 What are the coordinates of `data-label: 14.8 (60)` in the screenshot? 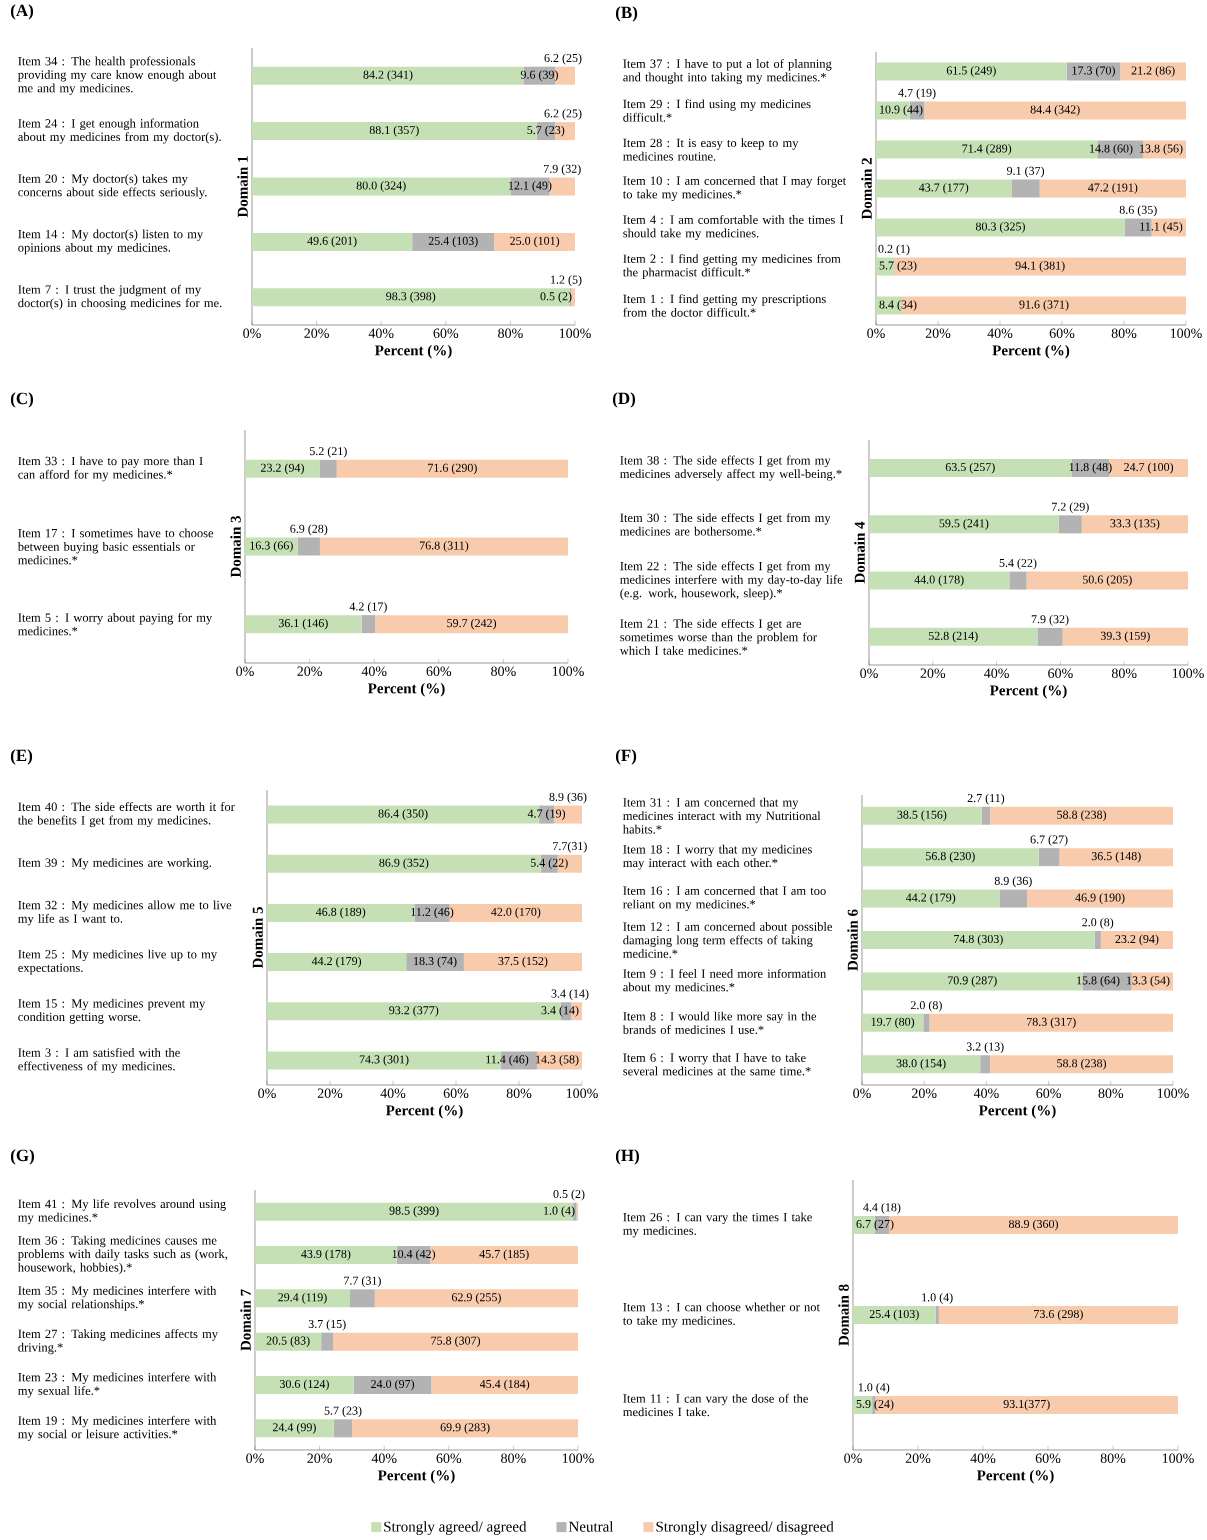 It's located at (1111, 149).